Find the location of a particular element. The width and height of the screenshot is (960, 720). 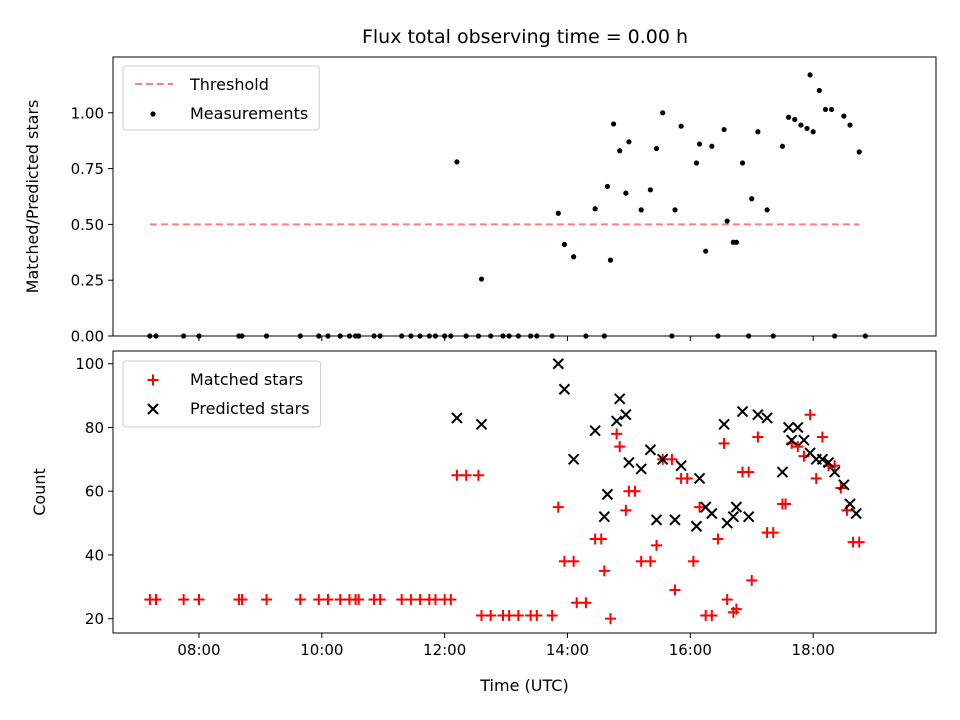

chart-title: Flux total observing time = 0.00 h is located at coordinates (525, 37).